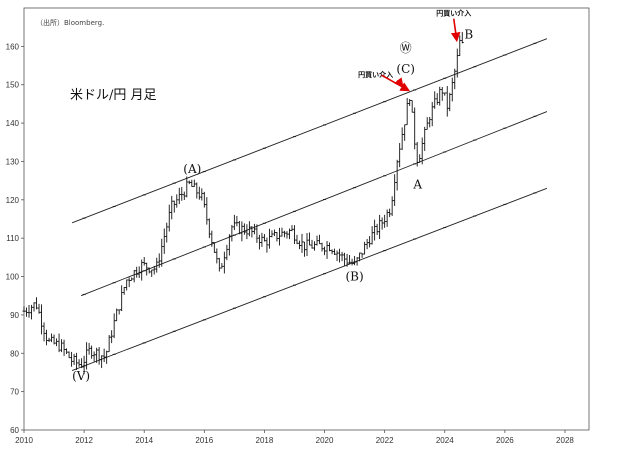  What do you see at coordinates (265, 440) in the screenshot?
I see `x-tick-label: 2018` at bounding box center [265, 440].